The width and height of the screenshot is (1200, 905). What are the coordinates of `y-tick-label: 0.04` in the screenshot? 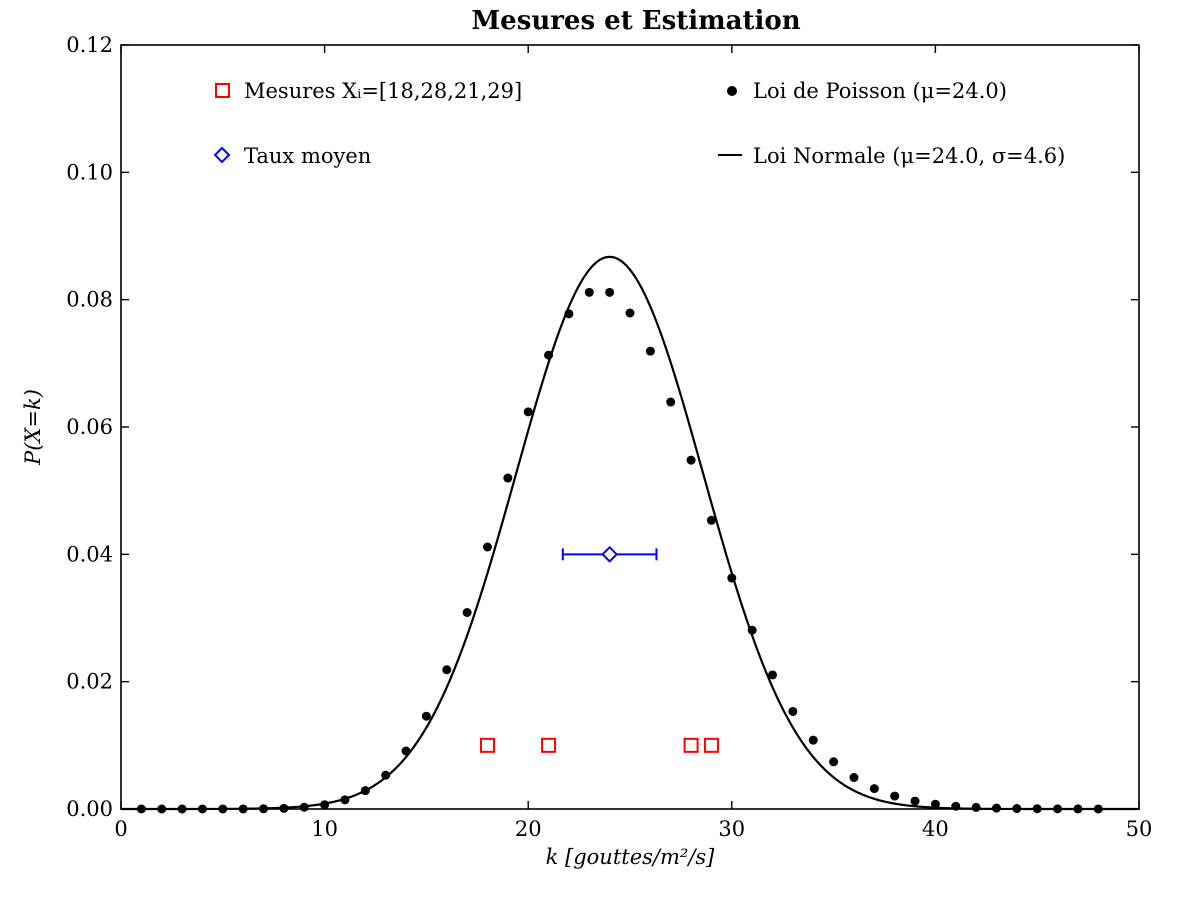 It's located at (89, 554).